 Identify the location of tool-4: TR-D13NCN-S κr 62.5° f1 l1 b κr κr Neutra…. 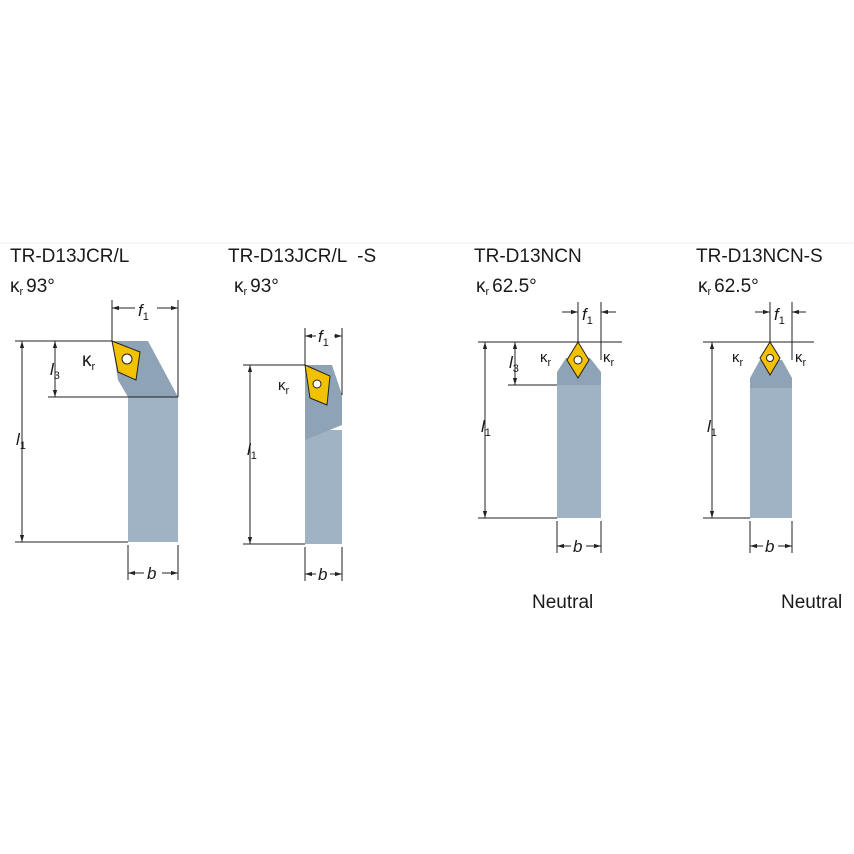
(769, 429).